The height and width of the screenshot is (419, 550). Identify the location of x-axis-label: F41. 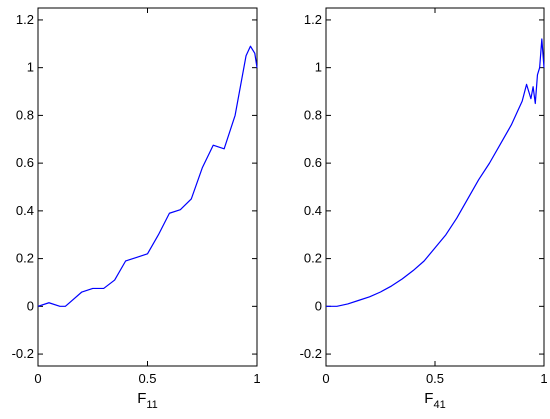
(434, 400).